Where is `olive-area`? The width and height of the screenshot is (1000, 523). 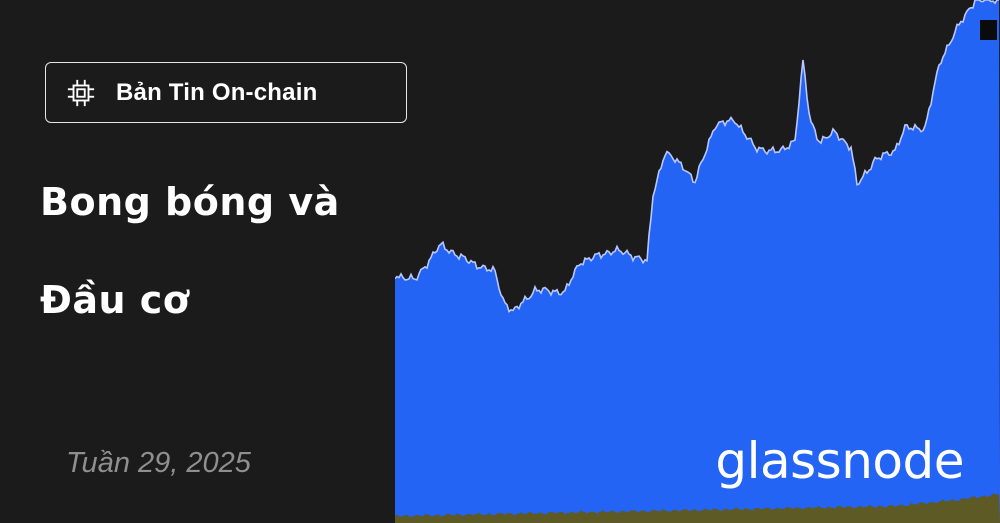 olive-area is located at coordinates (697, 508).